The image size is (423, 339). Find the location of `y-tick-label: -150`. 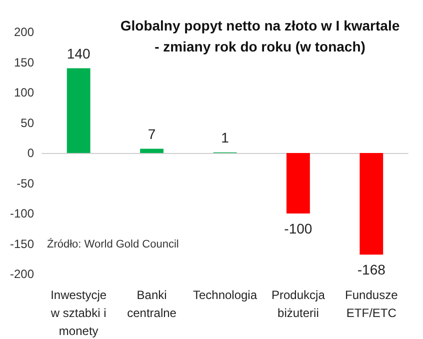

y-tick-label: -150 is located at coordinates (22, 243).